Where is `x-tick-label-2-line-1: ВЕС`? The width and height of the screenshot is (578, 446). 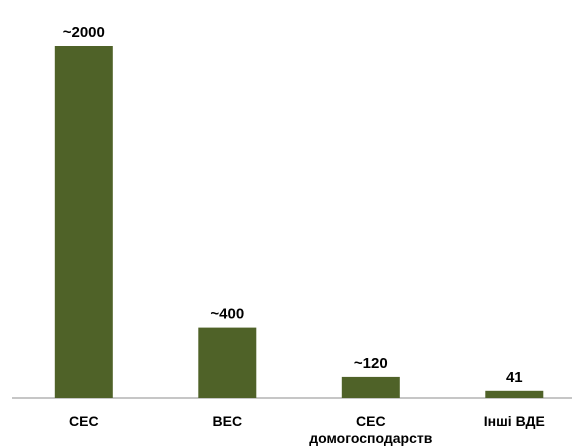 x-tick-label-2-line-1: ВЕС is located at coordinates (228, 421).